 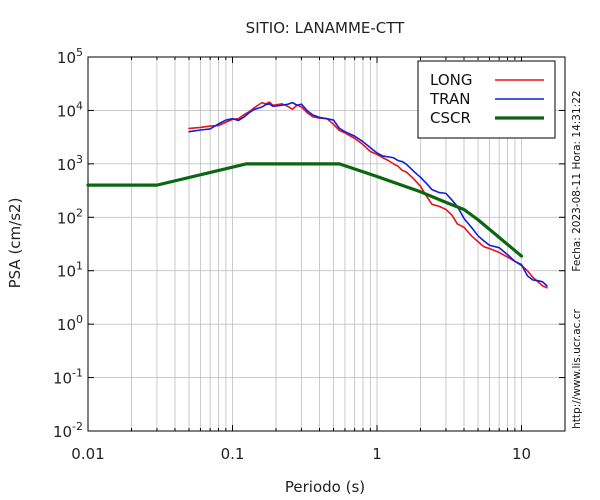 What do you see at coordinates (305, 210) in the screenshot?
I see `series-line-cscr` at bounding box center [305, 210].